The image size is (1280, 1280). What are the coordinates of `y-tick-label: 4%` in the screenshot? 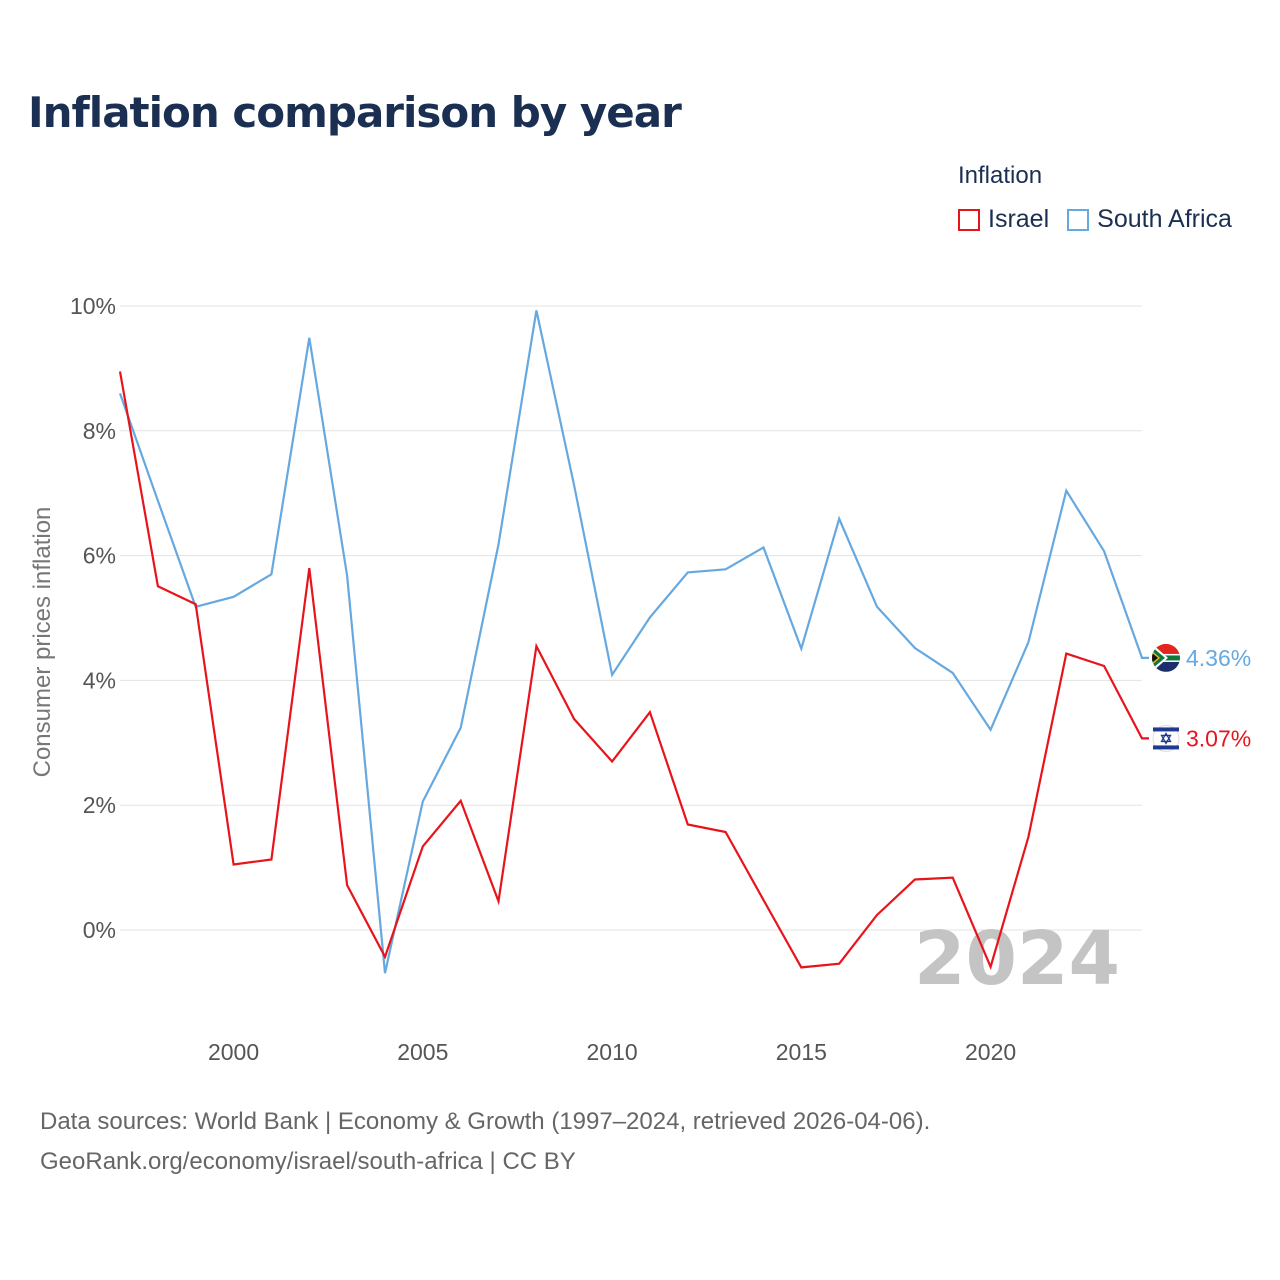 It's located at (99, 680).